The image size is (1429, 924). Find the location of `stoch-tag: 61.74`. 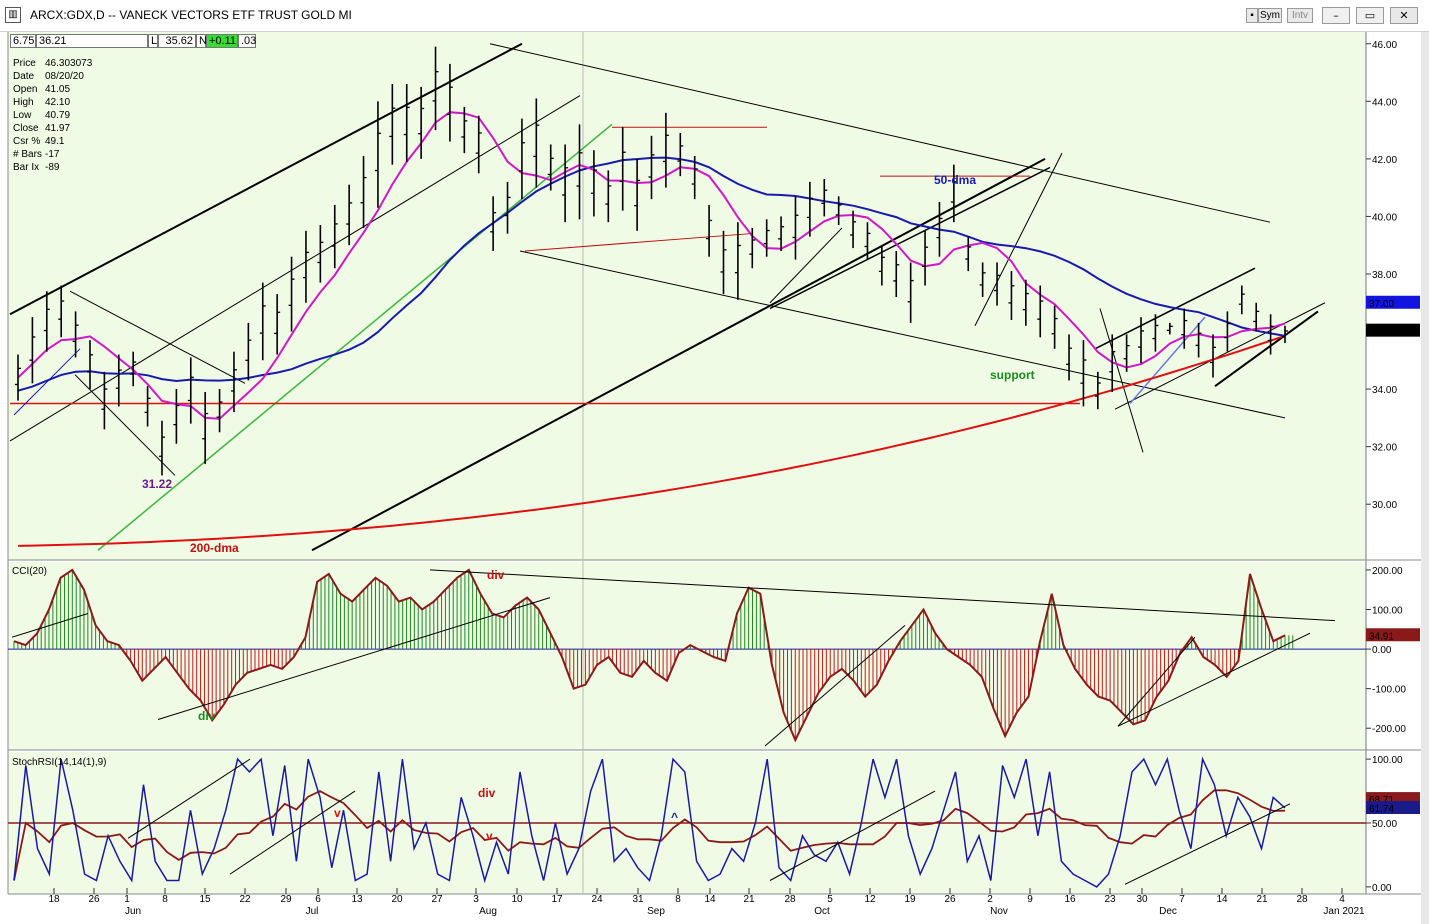

stoch-tag: 61.74 is located at coordinates (1393, 807).